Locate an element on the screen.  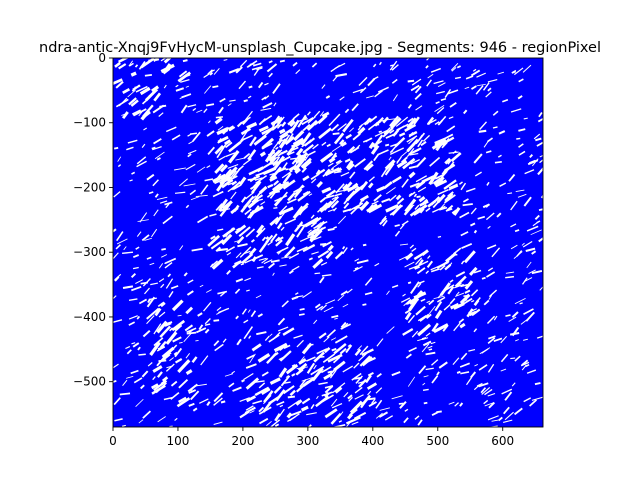
y-tick-label: −300 is located at coordinates (89, 252).